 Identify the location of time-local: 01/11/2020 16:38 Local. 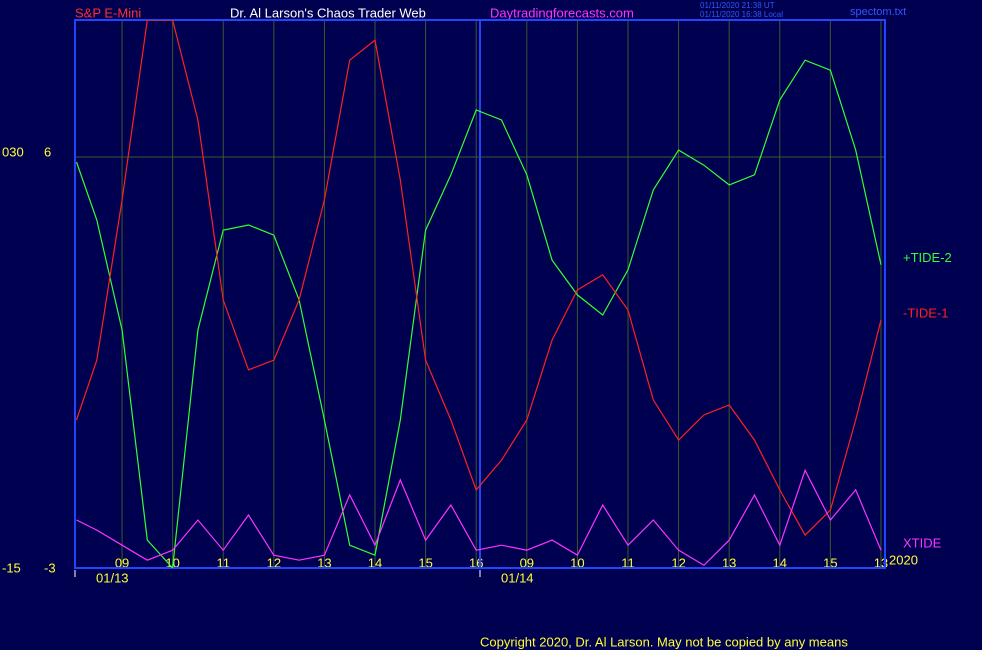
(741, 14).